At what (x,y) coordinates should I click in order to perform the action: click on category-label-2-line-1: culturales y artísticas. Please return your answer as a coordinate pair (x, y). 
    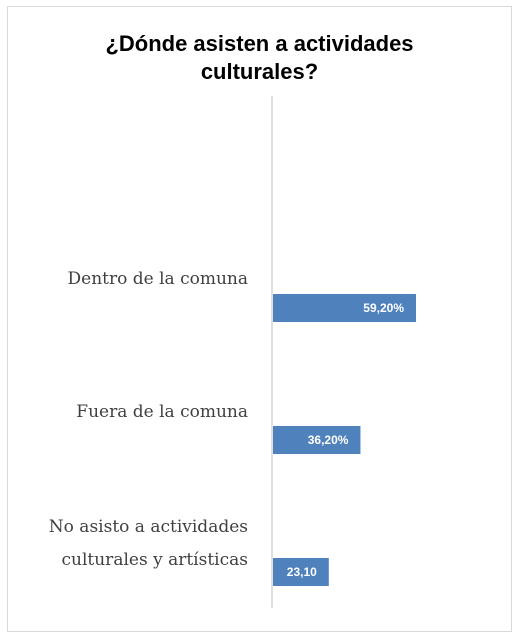
    Looking at the image, I should click on (155, 560).